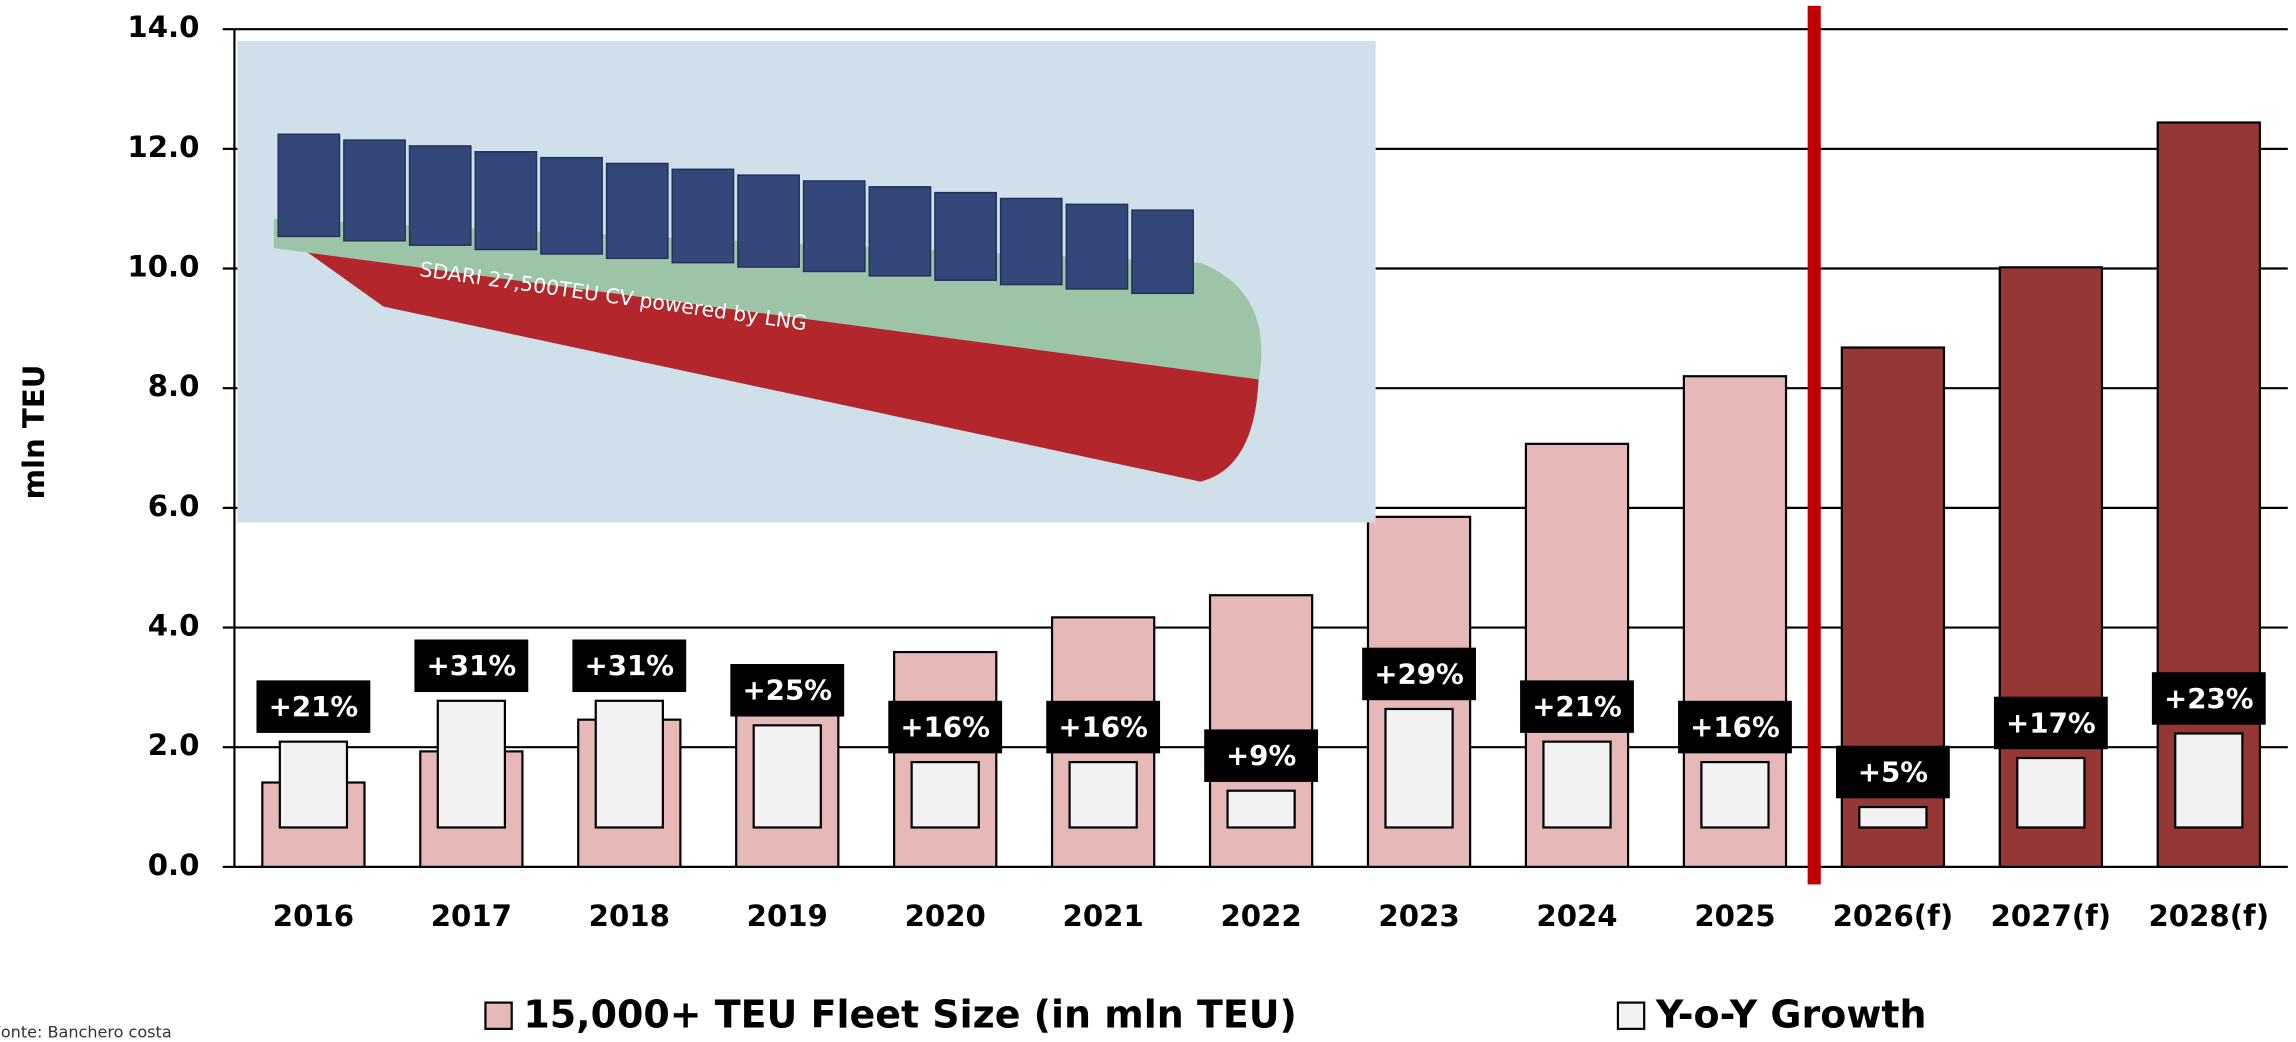 The image size is (2296, 1042). Describe the element at coordinates (174, 386) in the screenshot. I see `y-tick-label: 8.0` at that location.